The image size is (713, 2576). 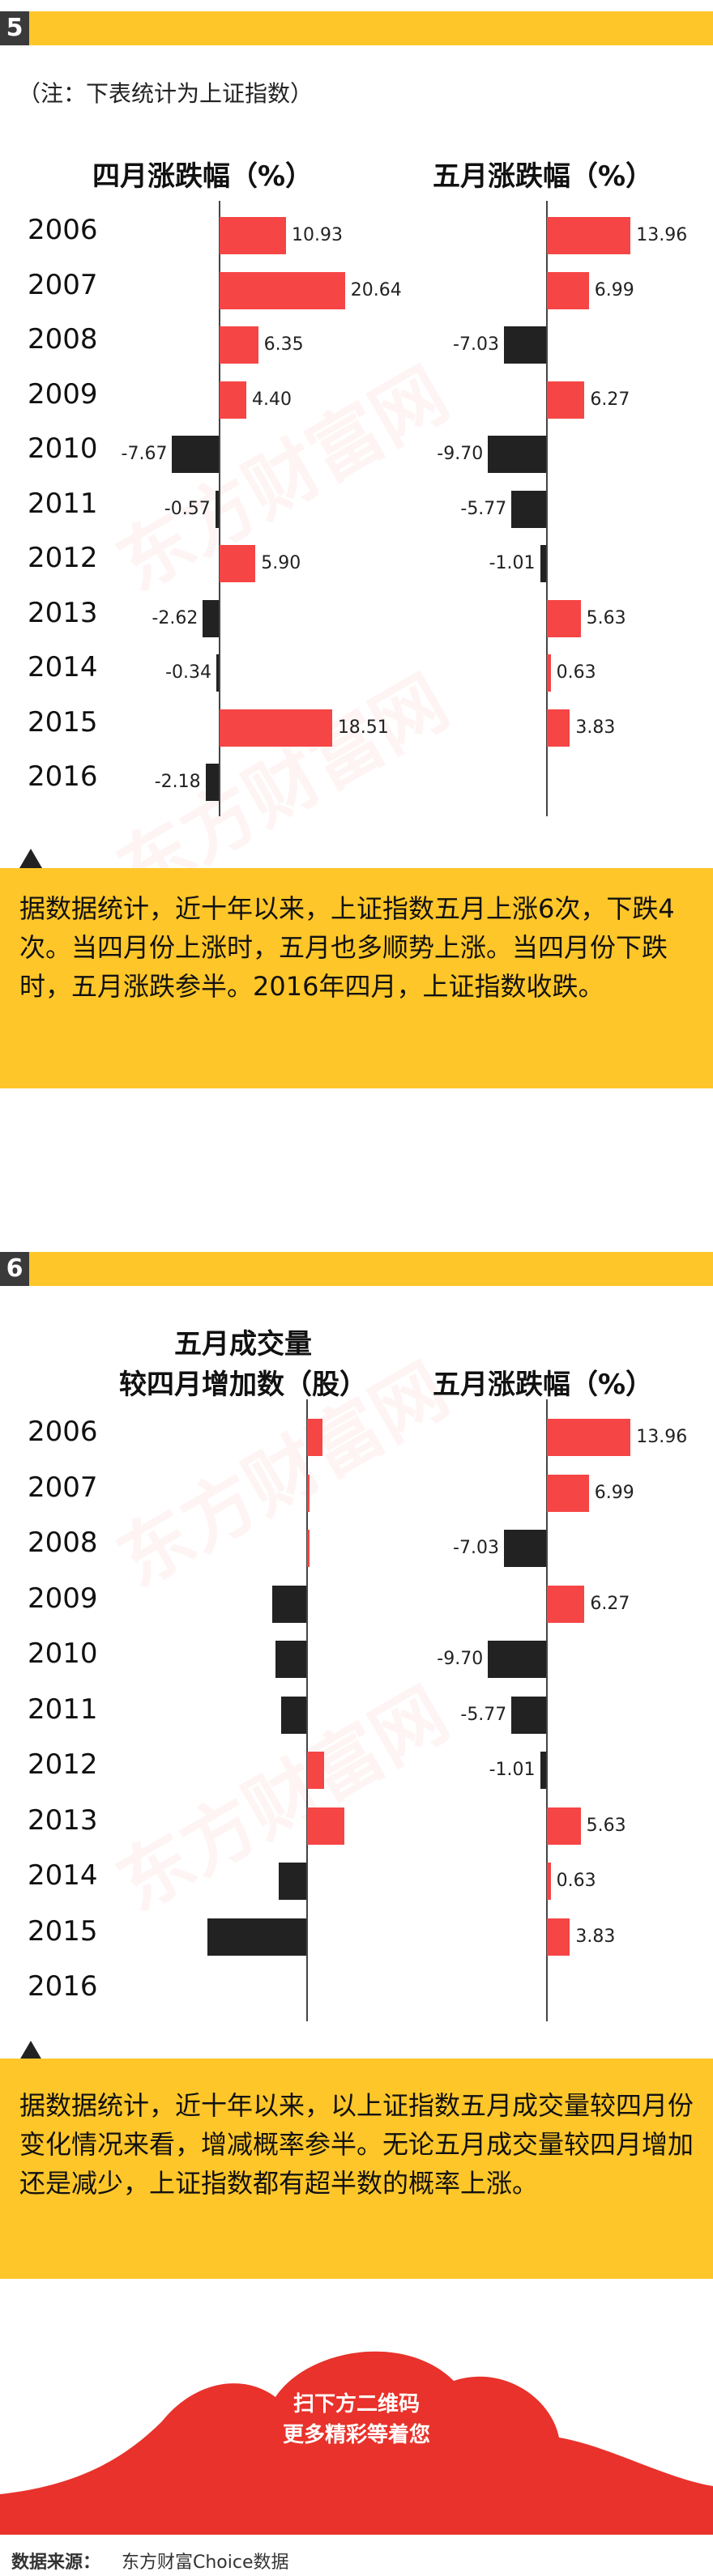 I want to click on may-change-2-value-label: 13.96, so click(x=662, y=1437).